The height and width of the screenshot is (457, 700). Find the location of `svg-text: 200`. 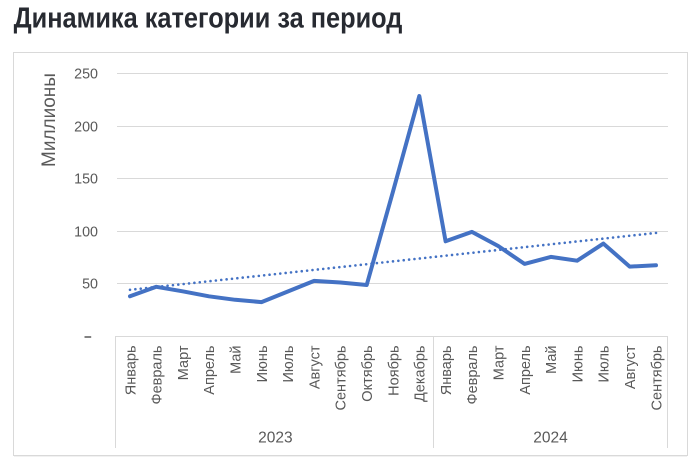

svg-text: 200 is located at coordinates (86, 127).